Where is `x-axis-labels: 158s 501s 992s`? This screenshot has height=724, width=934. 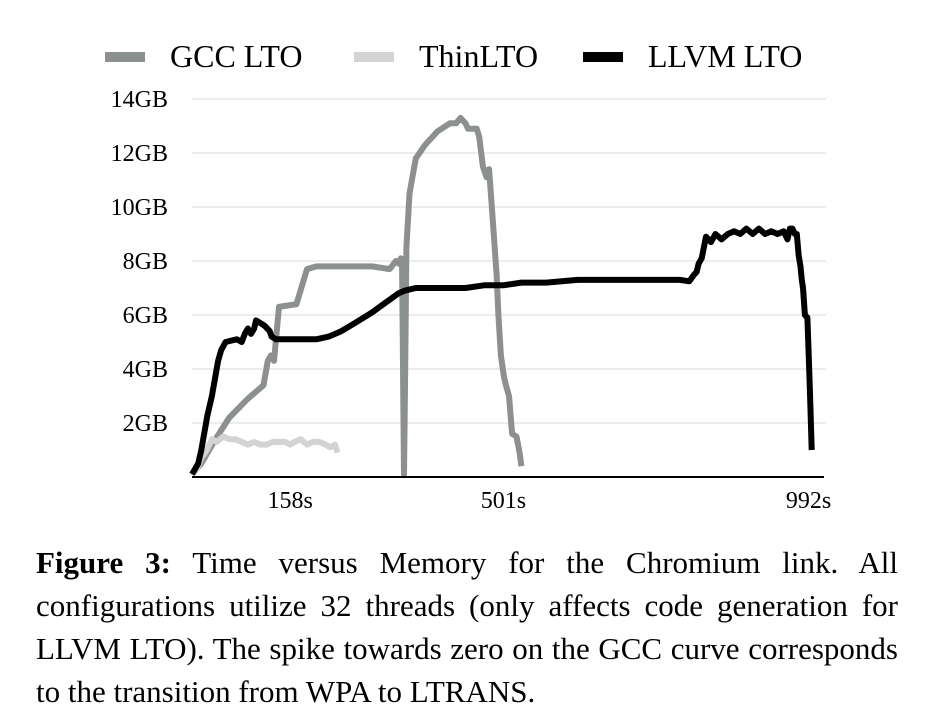
x-axis-labels: 158s 501s 992s is located at coordinates (550, 501).